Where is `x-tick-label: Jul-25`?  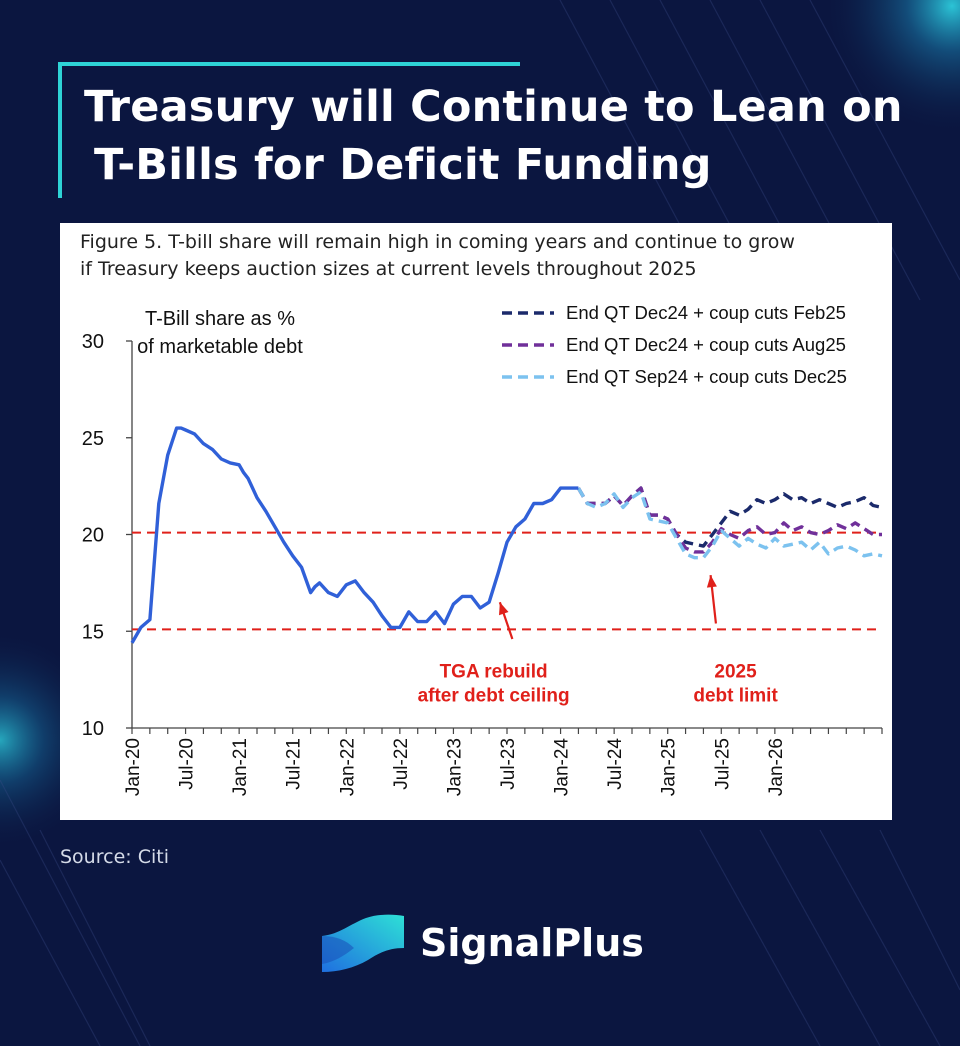 x-tick-label: Jul-25 is located at coordinates (722, 764).